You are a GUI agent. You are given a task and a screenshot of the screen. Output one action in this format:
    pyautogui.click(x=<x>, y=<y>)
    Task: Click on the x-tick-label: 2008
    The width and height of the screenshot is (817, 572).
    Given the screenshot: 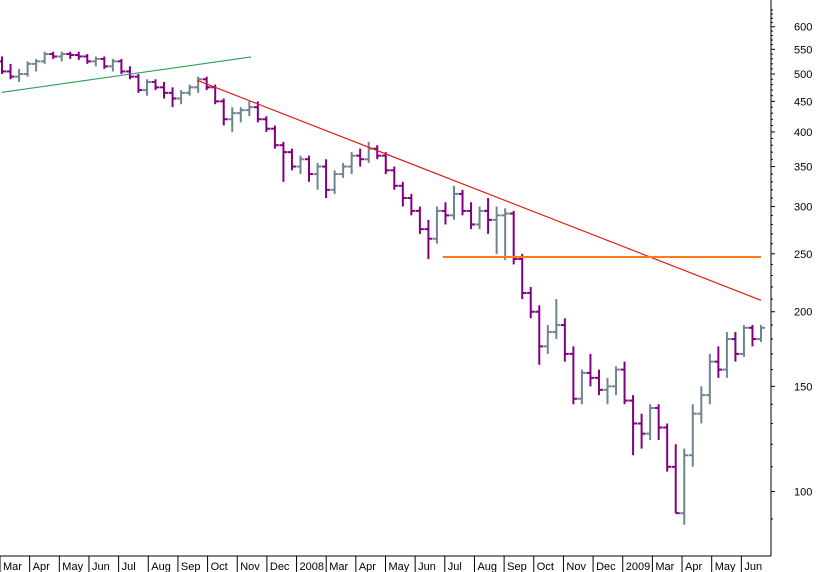 What is the action you would take?
    pyautogui.click(x=312, y=566)
    